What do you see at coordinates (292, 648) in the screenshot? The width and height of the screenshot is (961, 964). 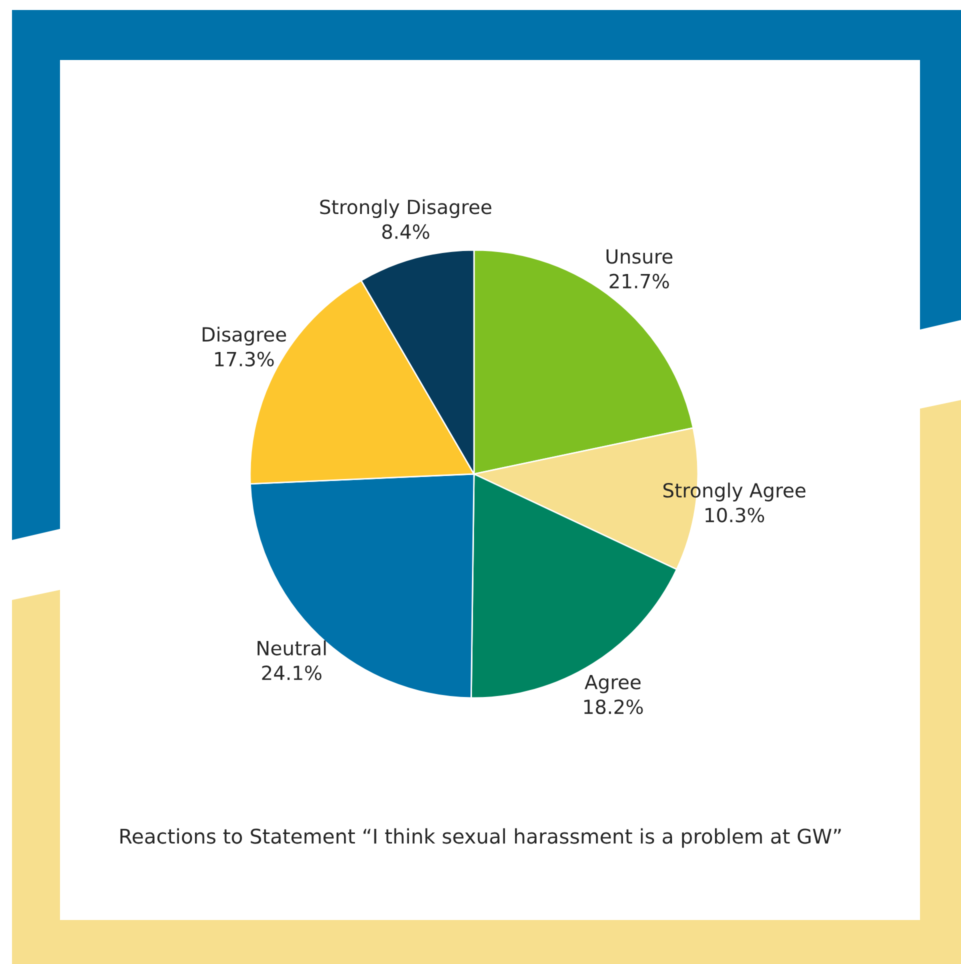 I see `slice-label: Neutral` at bounding box center [292, 648].